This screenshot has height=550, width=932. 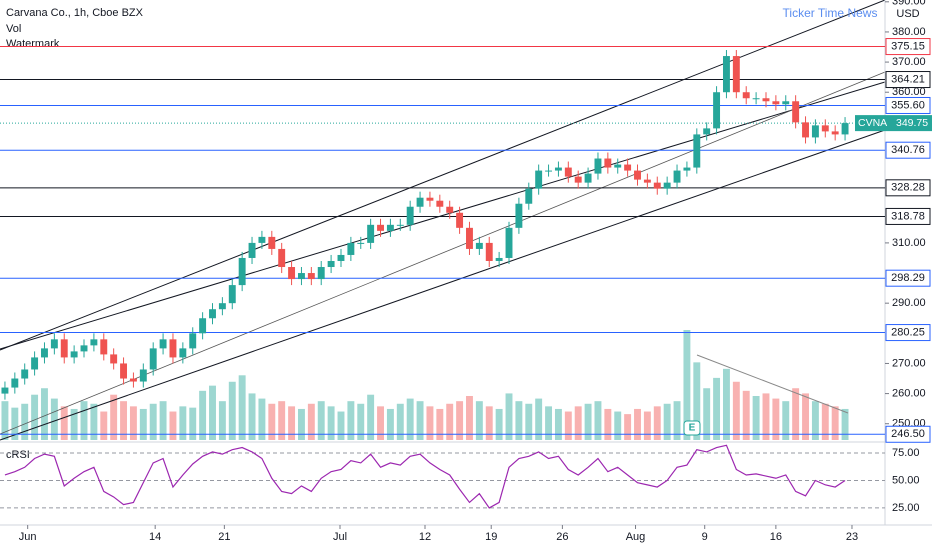 I want to click on level-badge, so click(x=908, y=105).